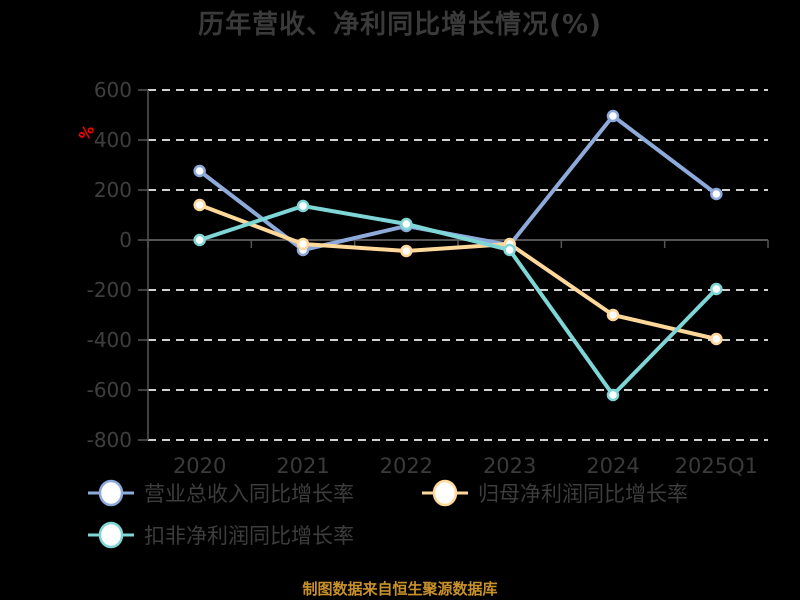  What do you see at coordinates (612, 466) in the screenshot?
I see `x-tick-label: 2024` at bounding box center [612, 466].